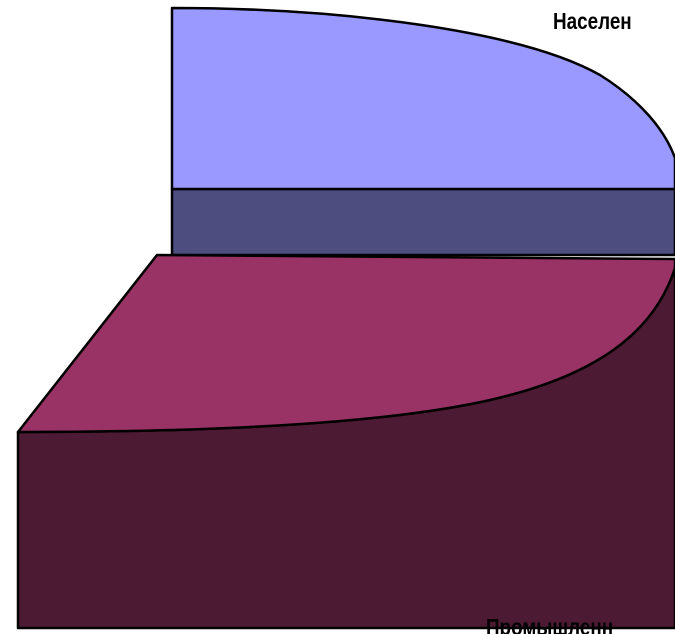 The image size is (675, 634). I want to click on slice-label-naselen: Населен, so click(592, 21).